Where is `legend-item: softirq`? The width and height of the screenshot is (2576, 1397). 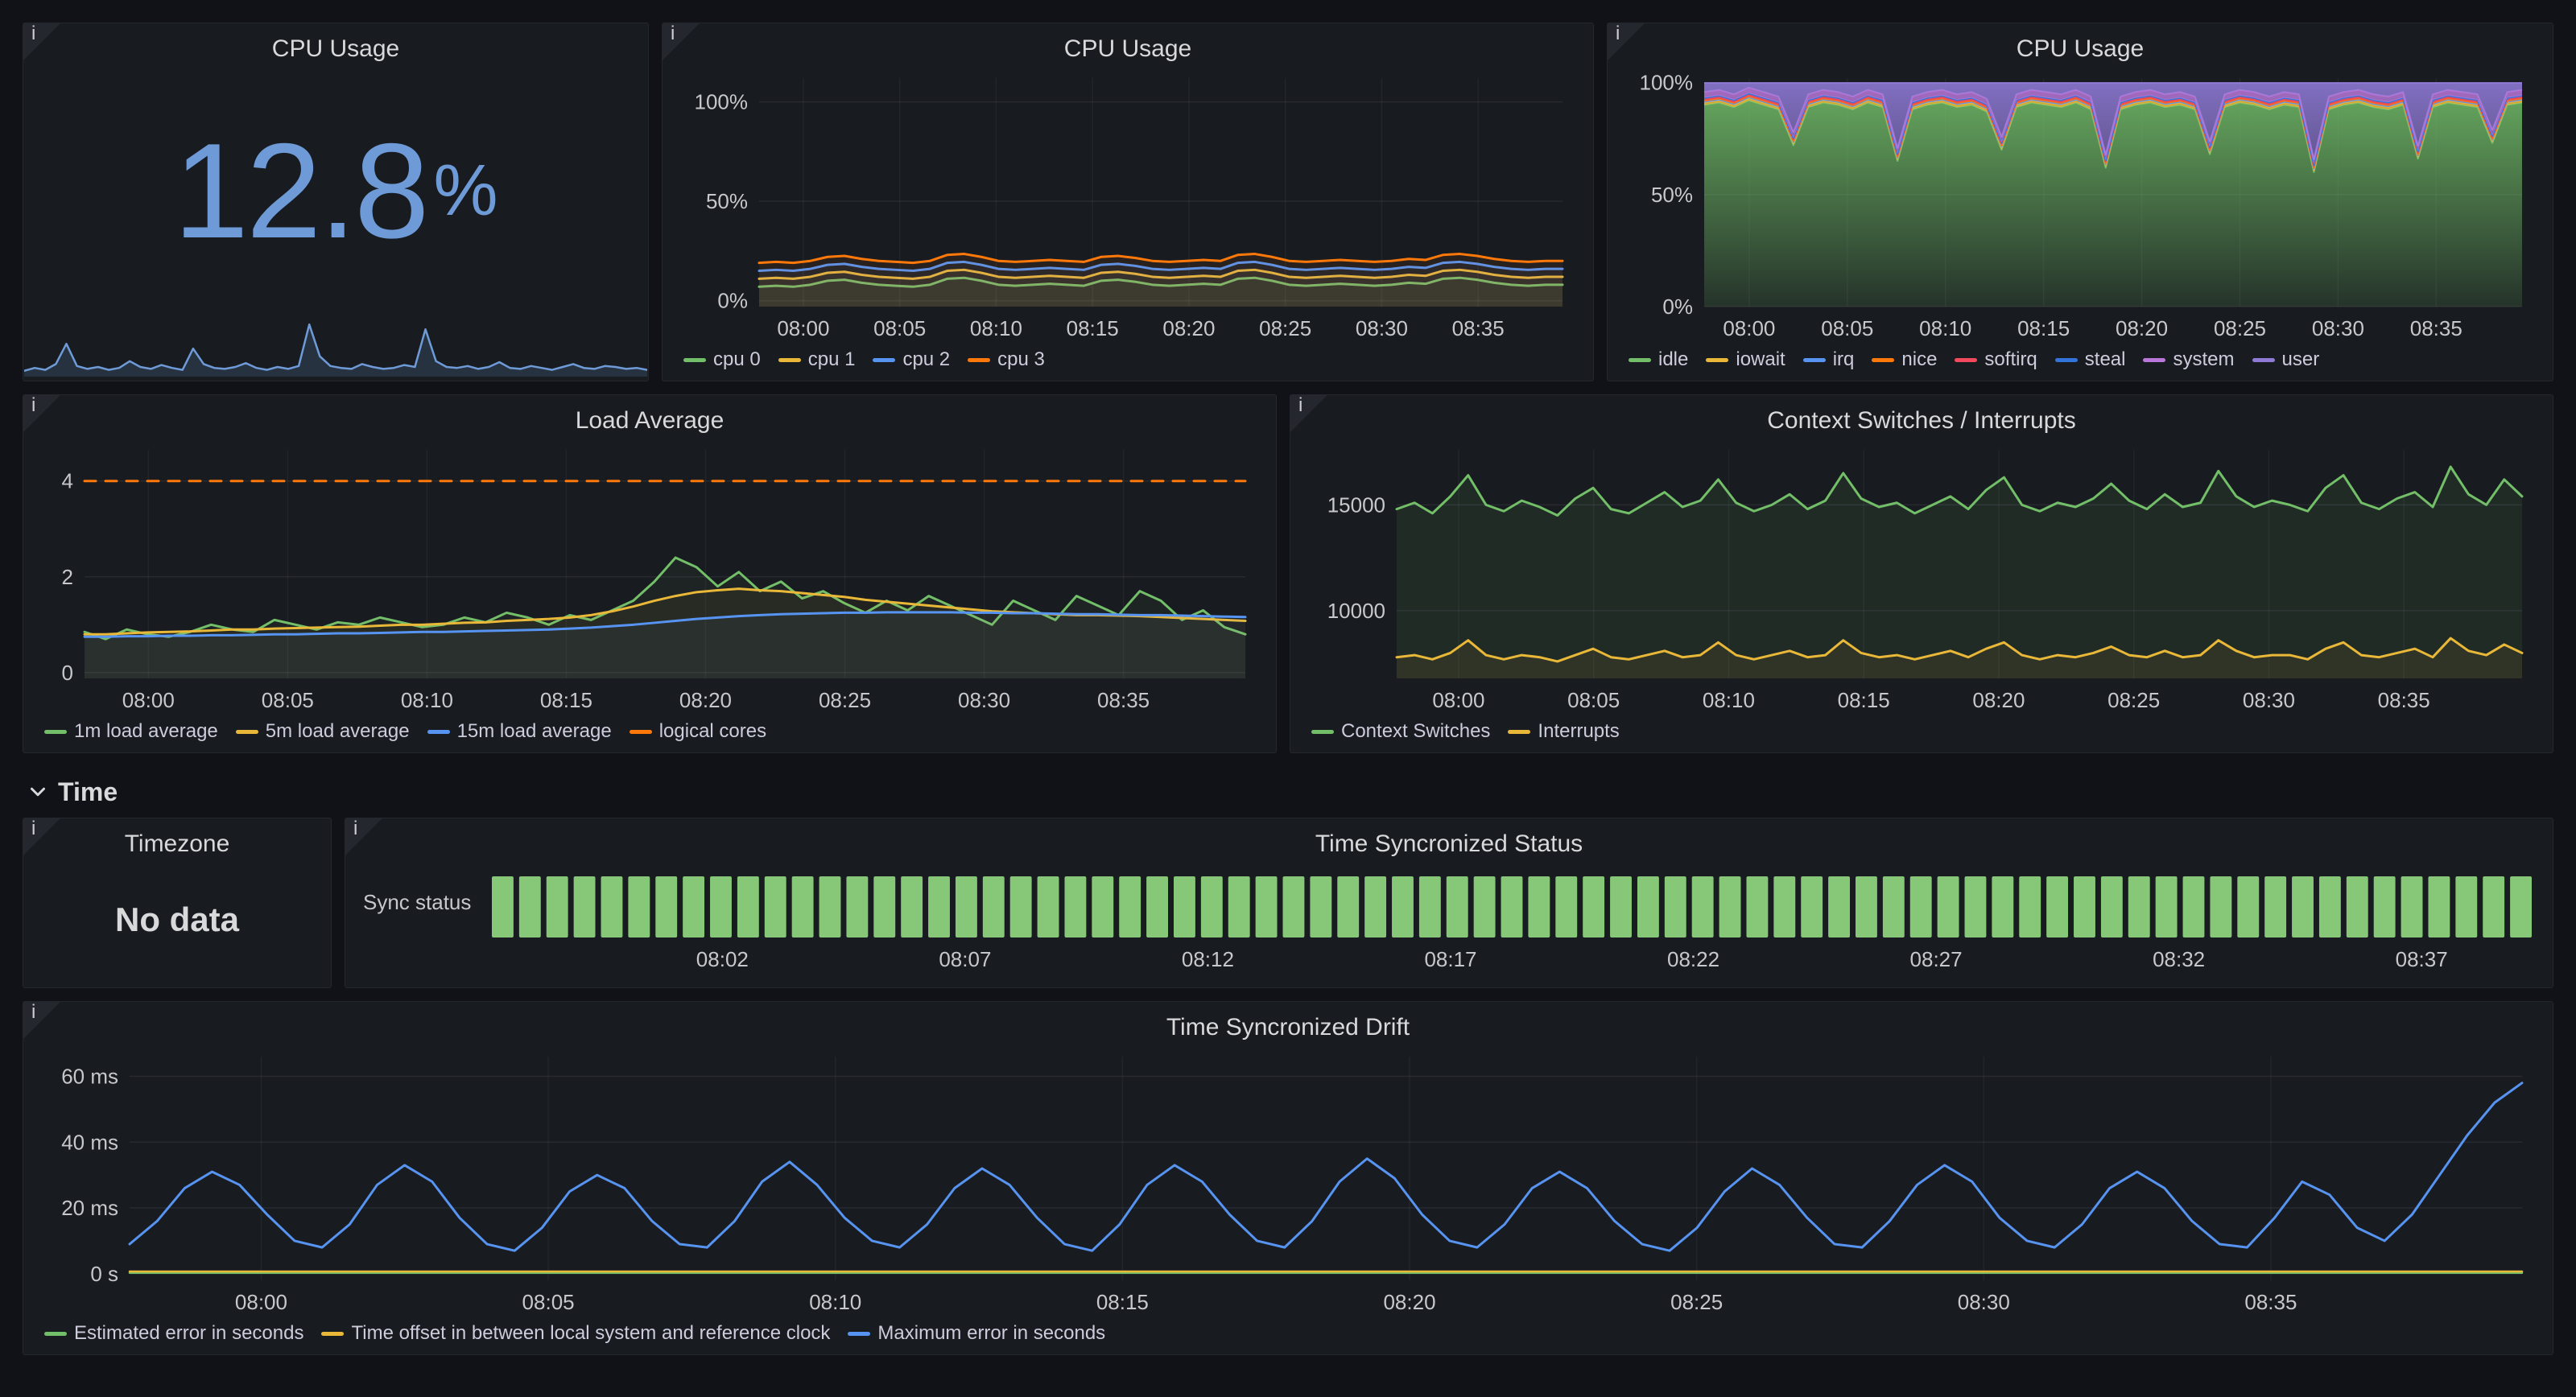
legend-item: softirq is located at coordinates (1996, 359).